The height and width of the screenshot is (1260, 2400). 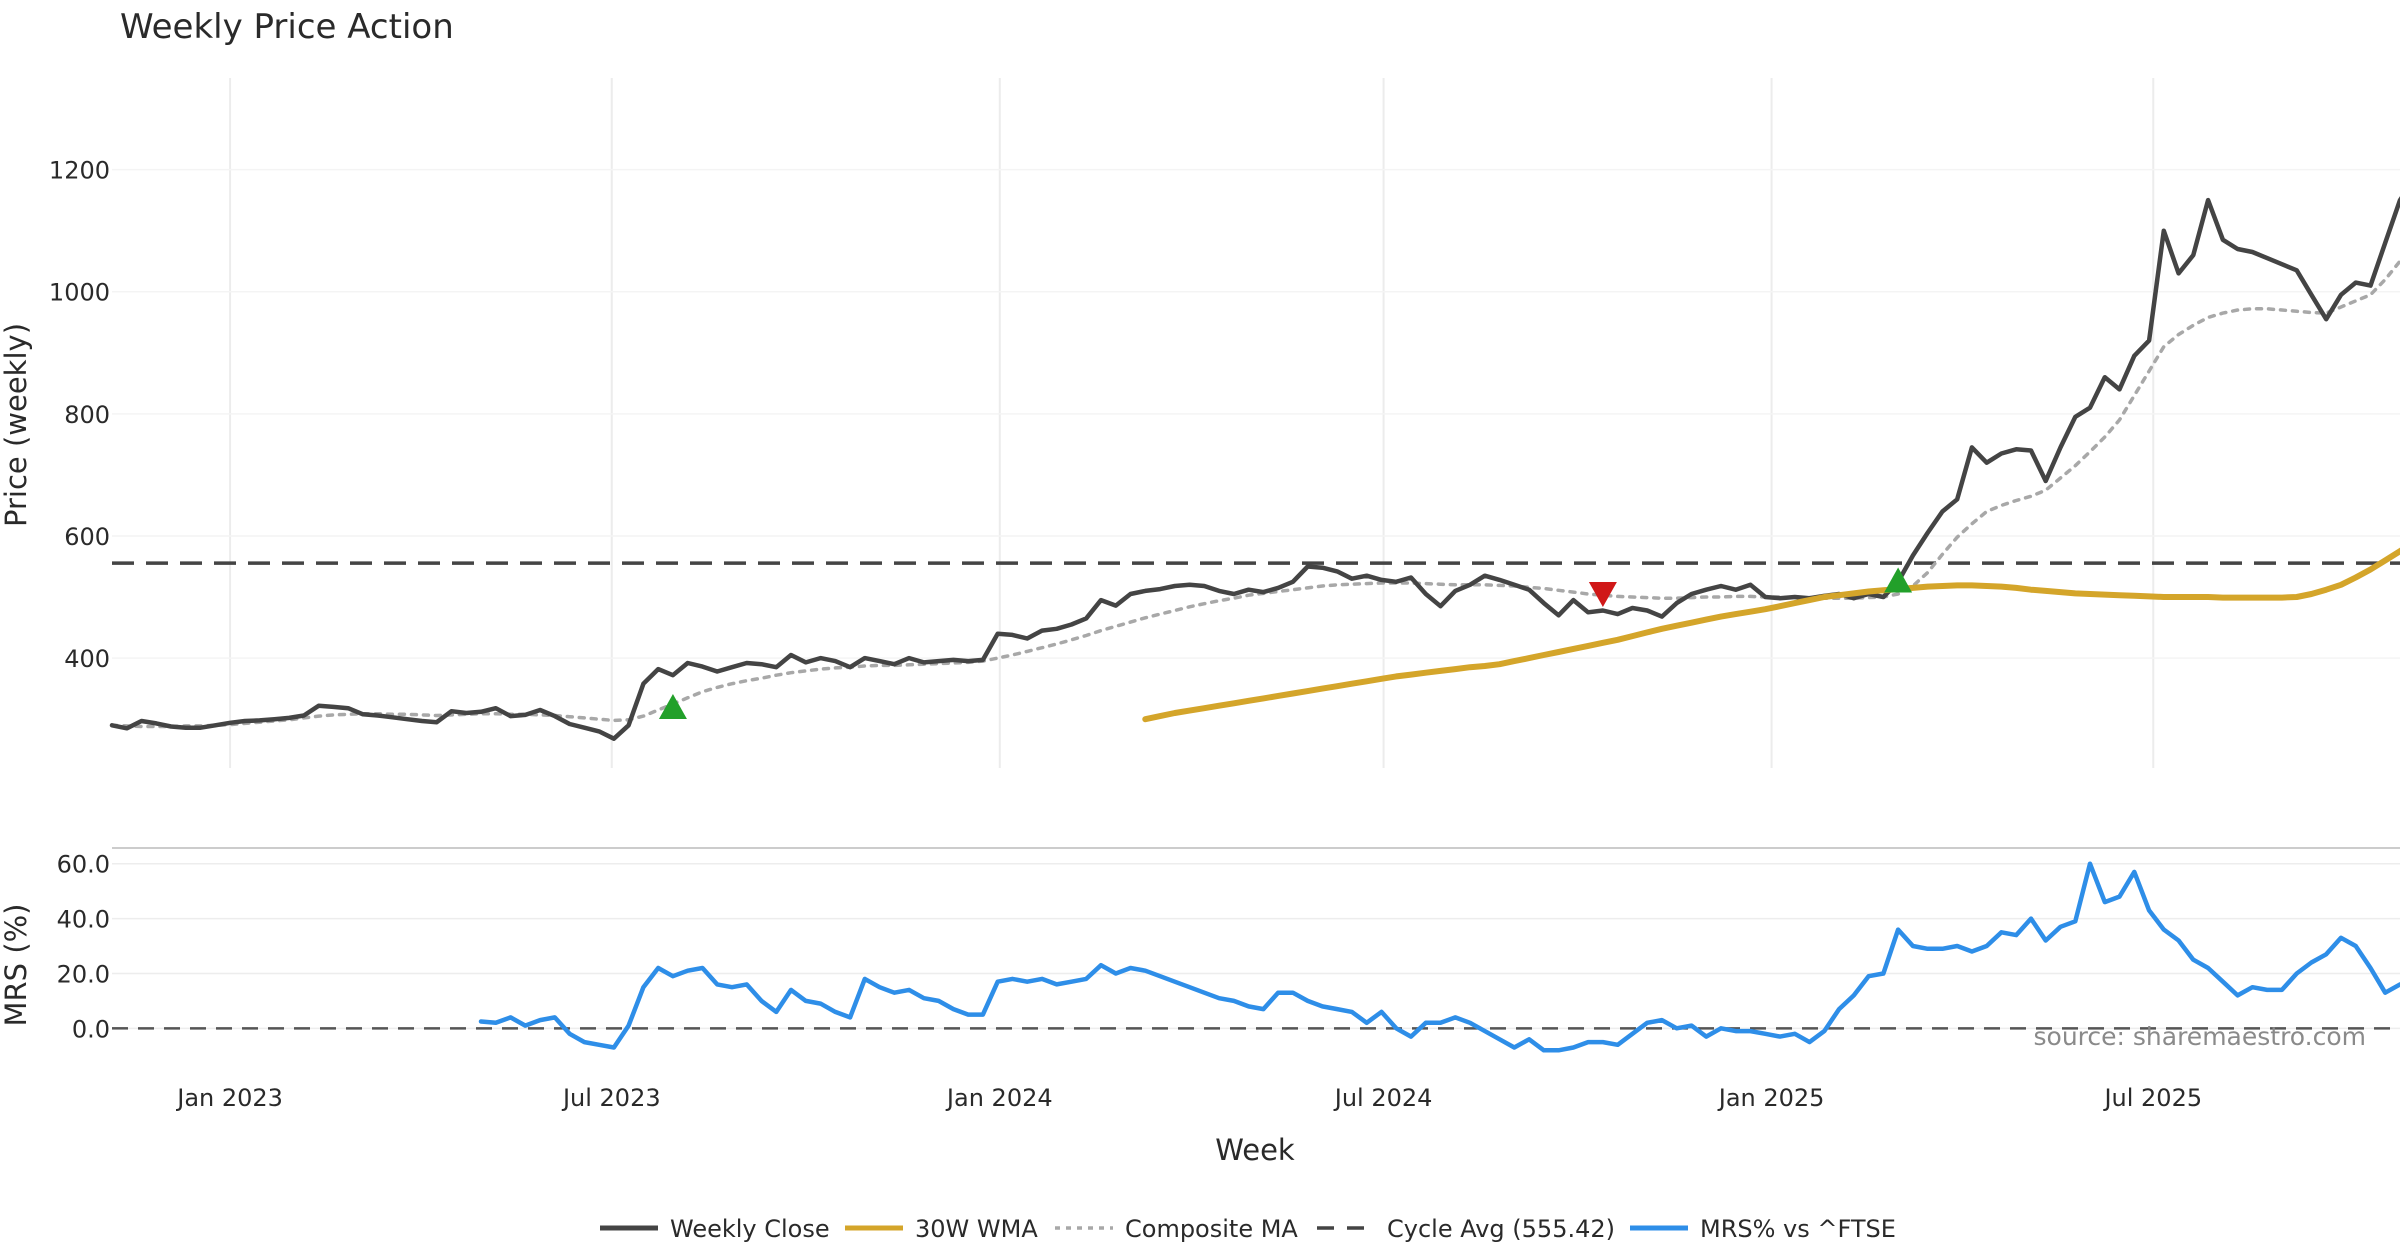 I want to click on legend-label: Cycle Avg (555.42), so click(x=1501, y=1229).